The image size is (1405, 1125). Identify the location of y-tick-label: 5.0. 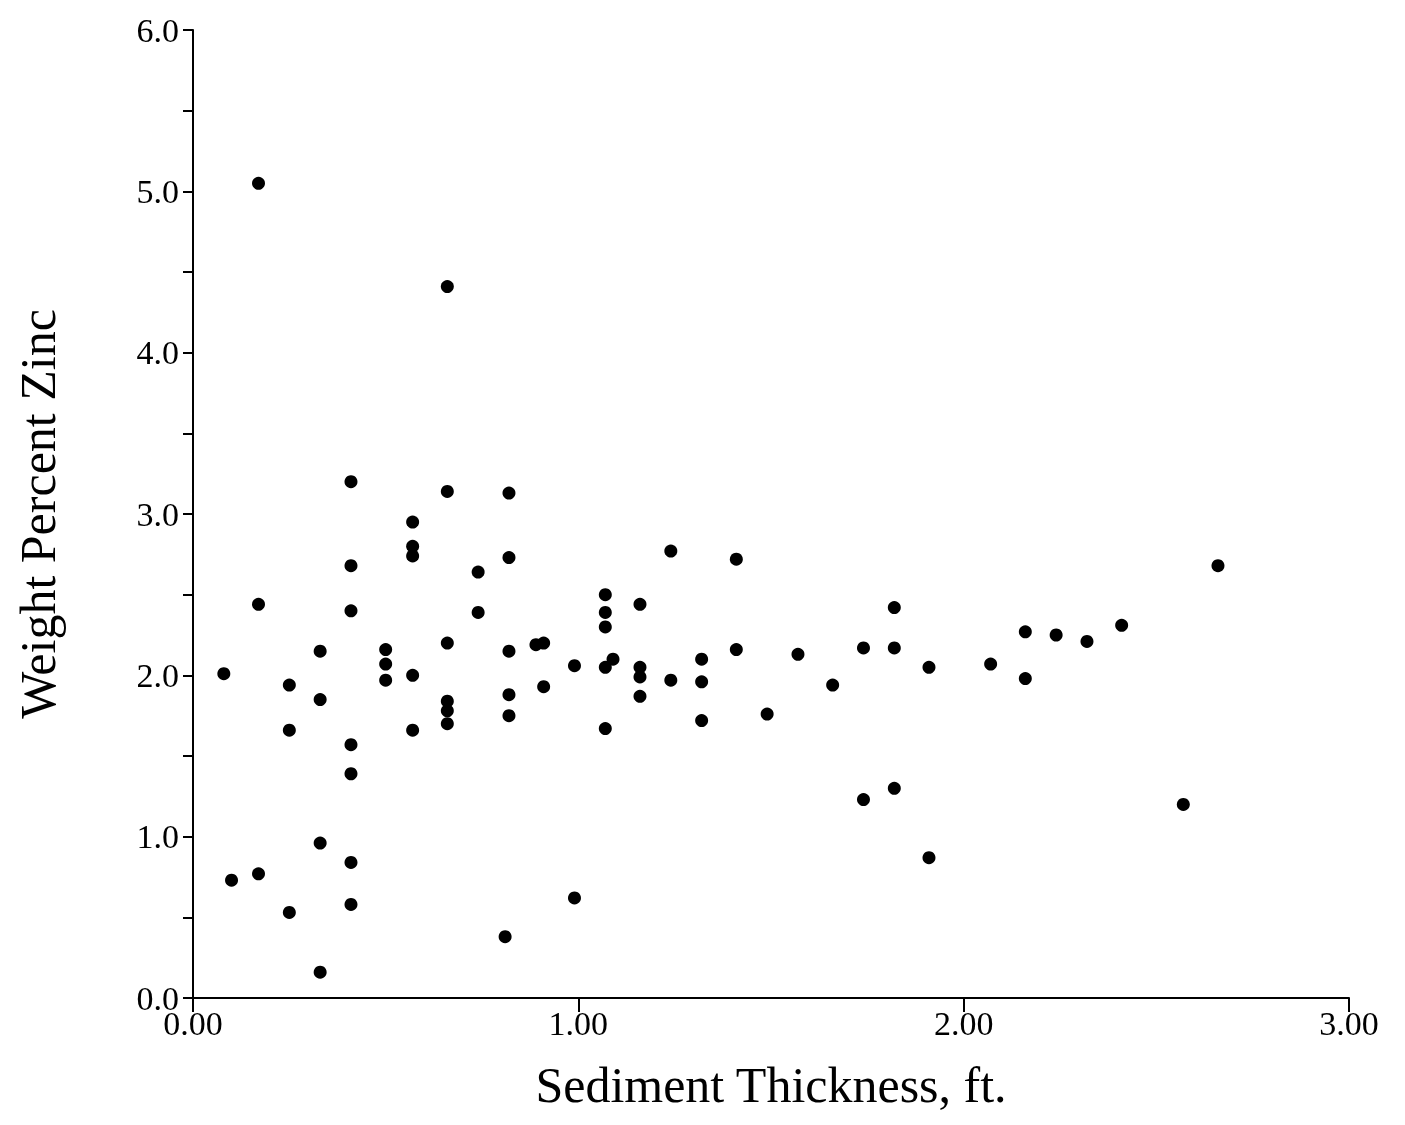
(157, 191).